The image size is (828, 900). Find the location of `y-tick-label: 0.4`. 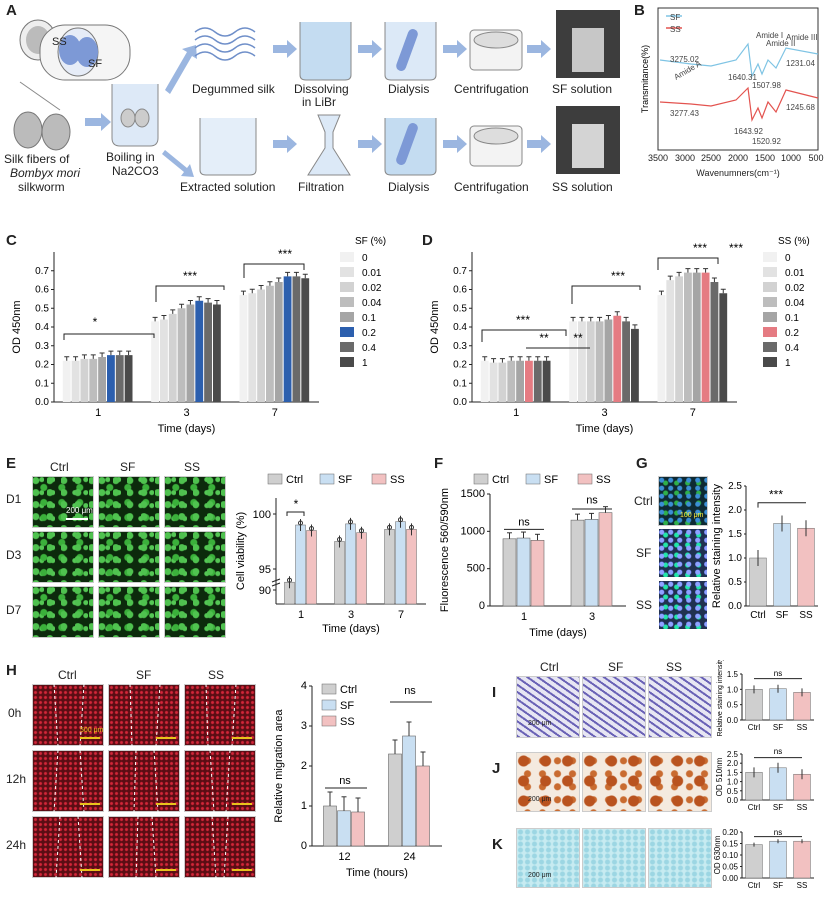

y-tick-label: 0.4 is located at coordinates (460, 327).